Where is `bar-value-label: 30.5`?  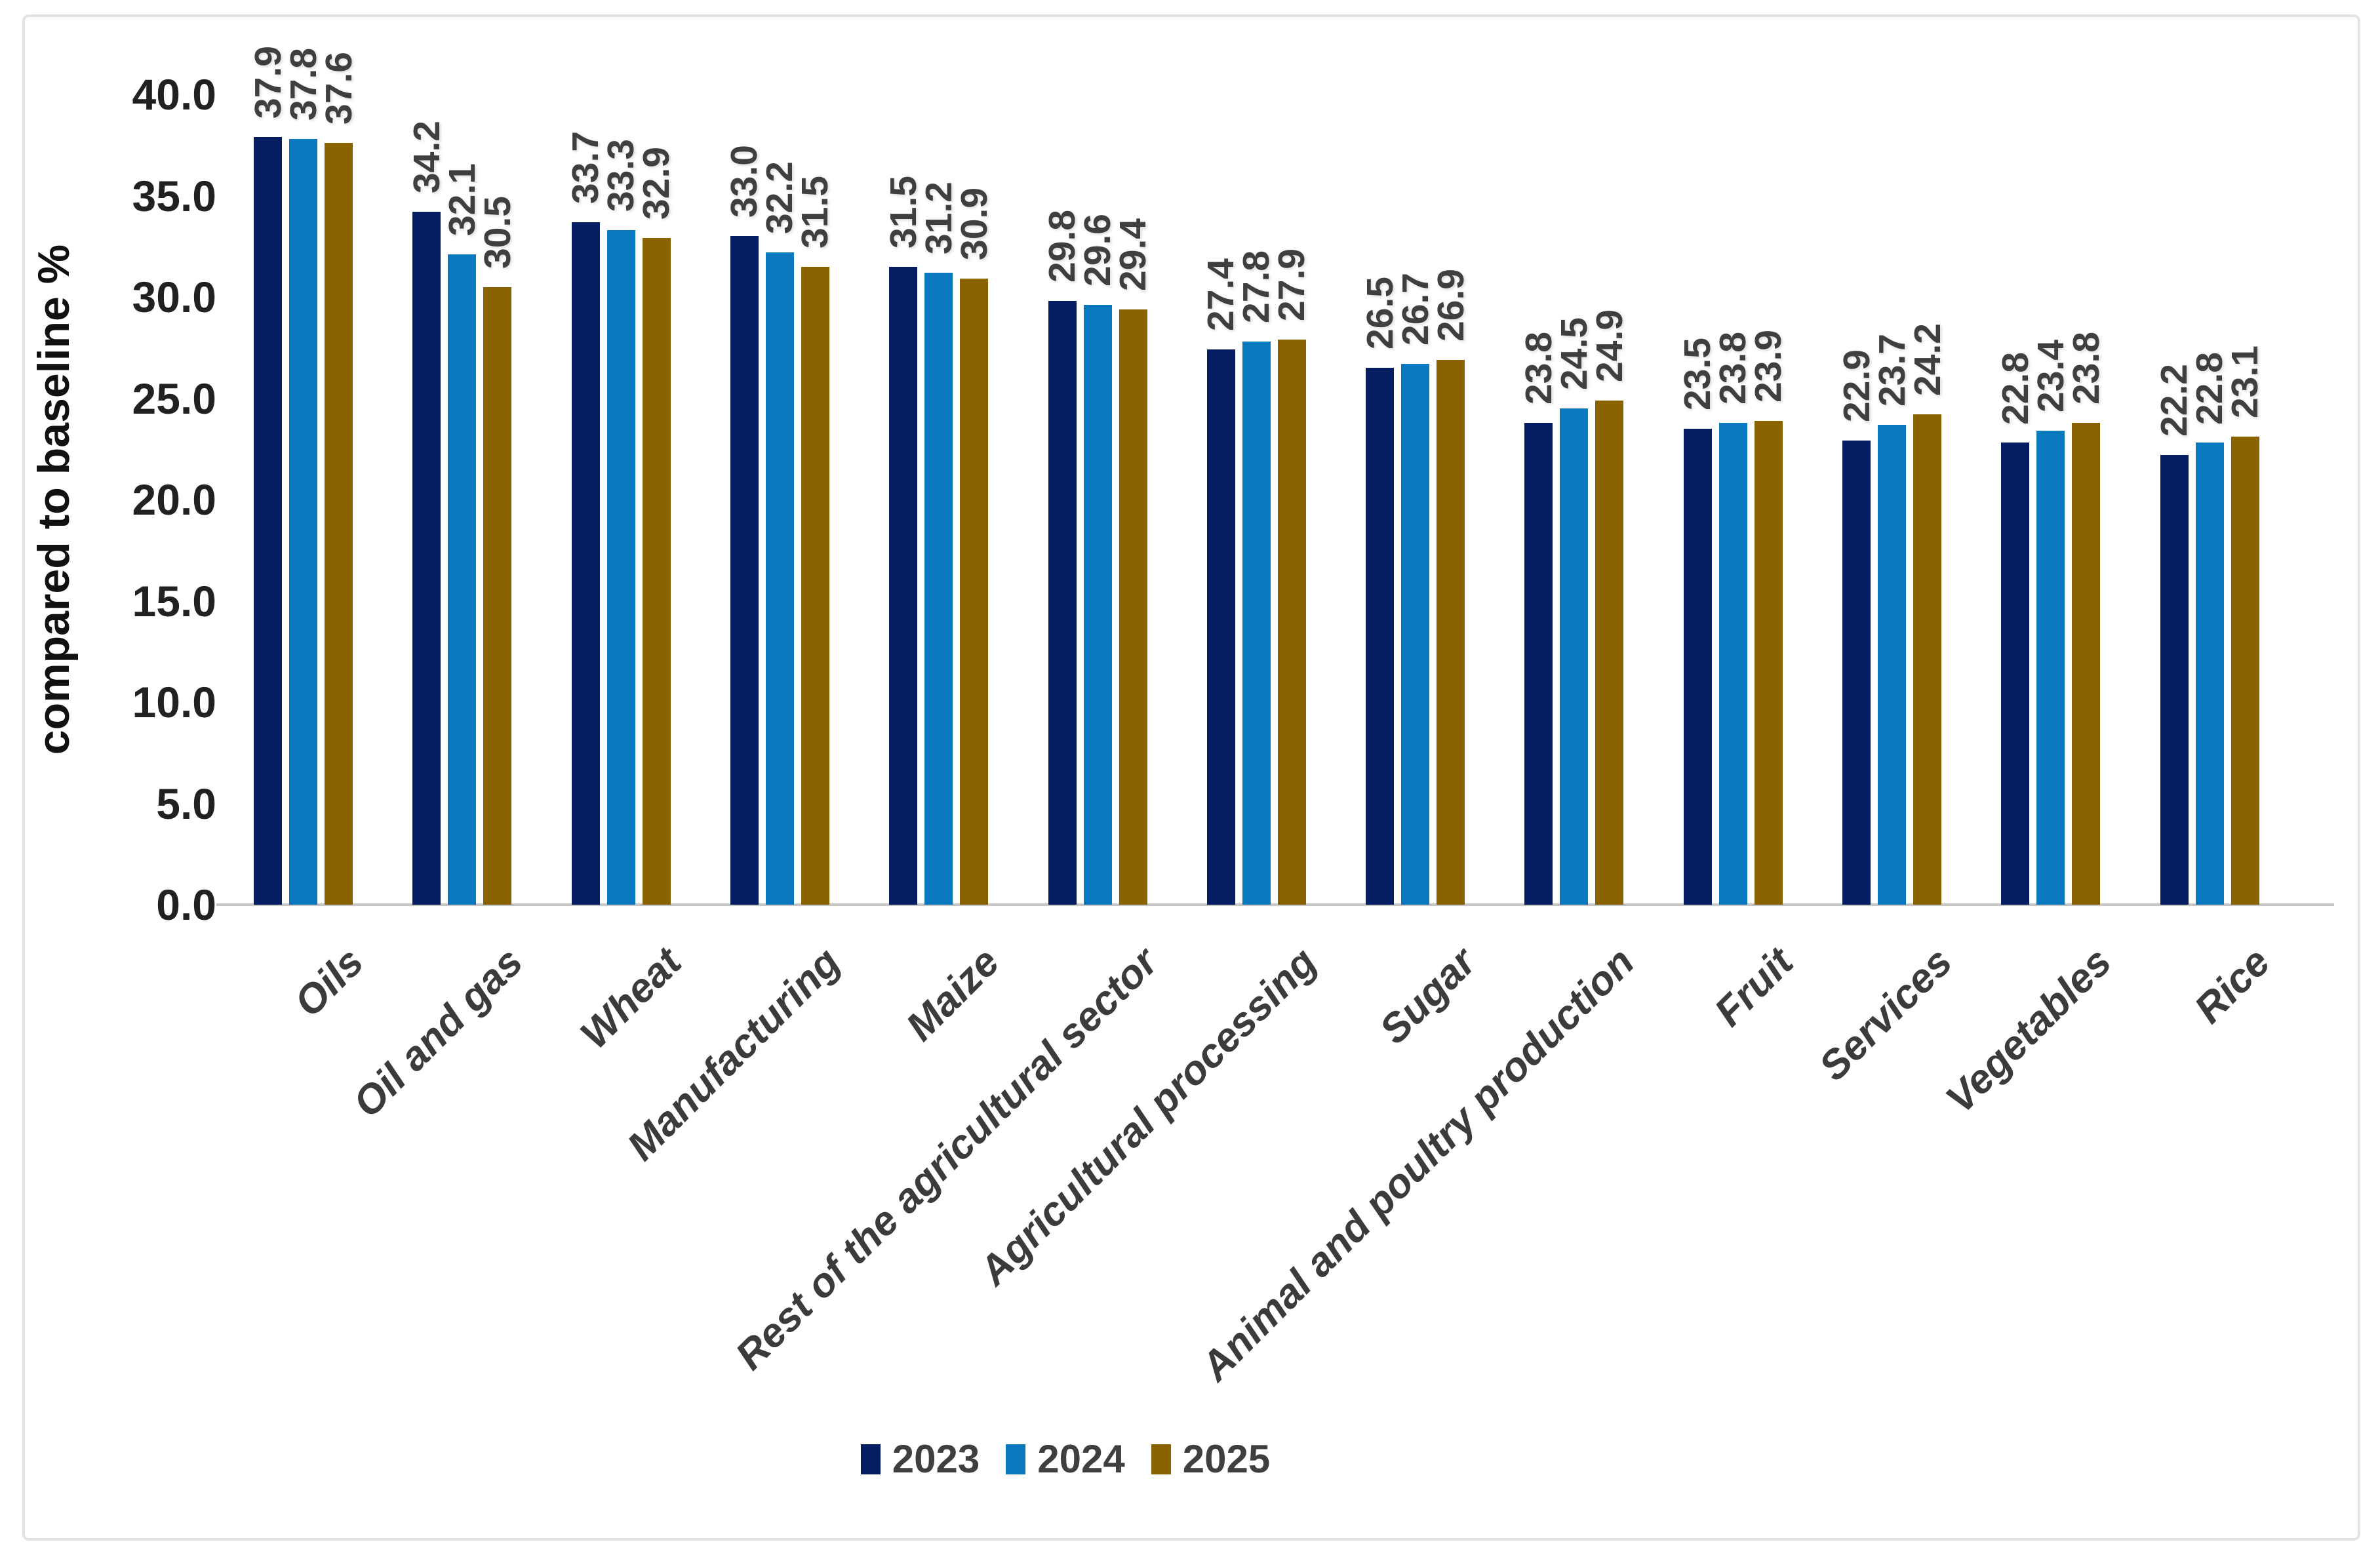 bar-value-label: 30.5 is located at coordinates (497, 232).